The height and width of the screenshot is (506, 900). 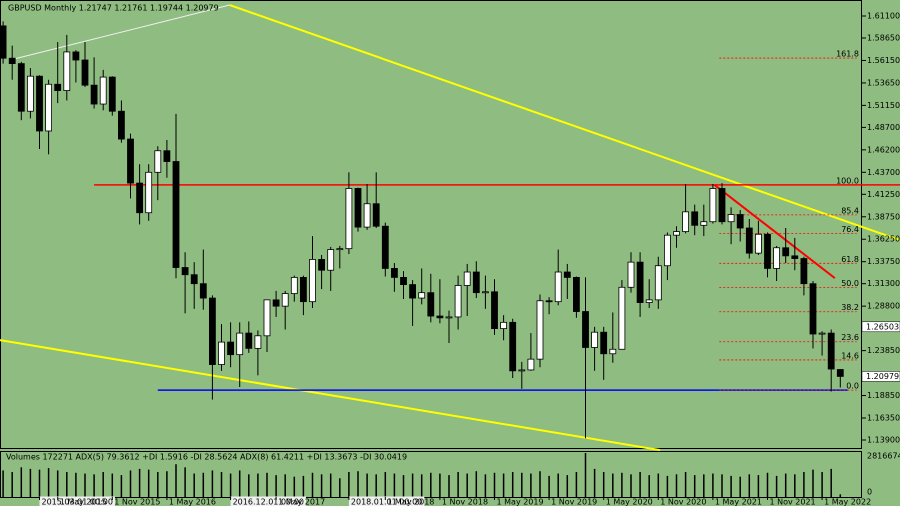 What do you see at coordinates (850, 307) in the screenshot?
I see `fib-label: 38.2` at bounding box center [850, 307].